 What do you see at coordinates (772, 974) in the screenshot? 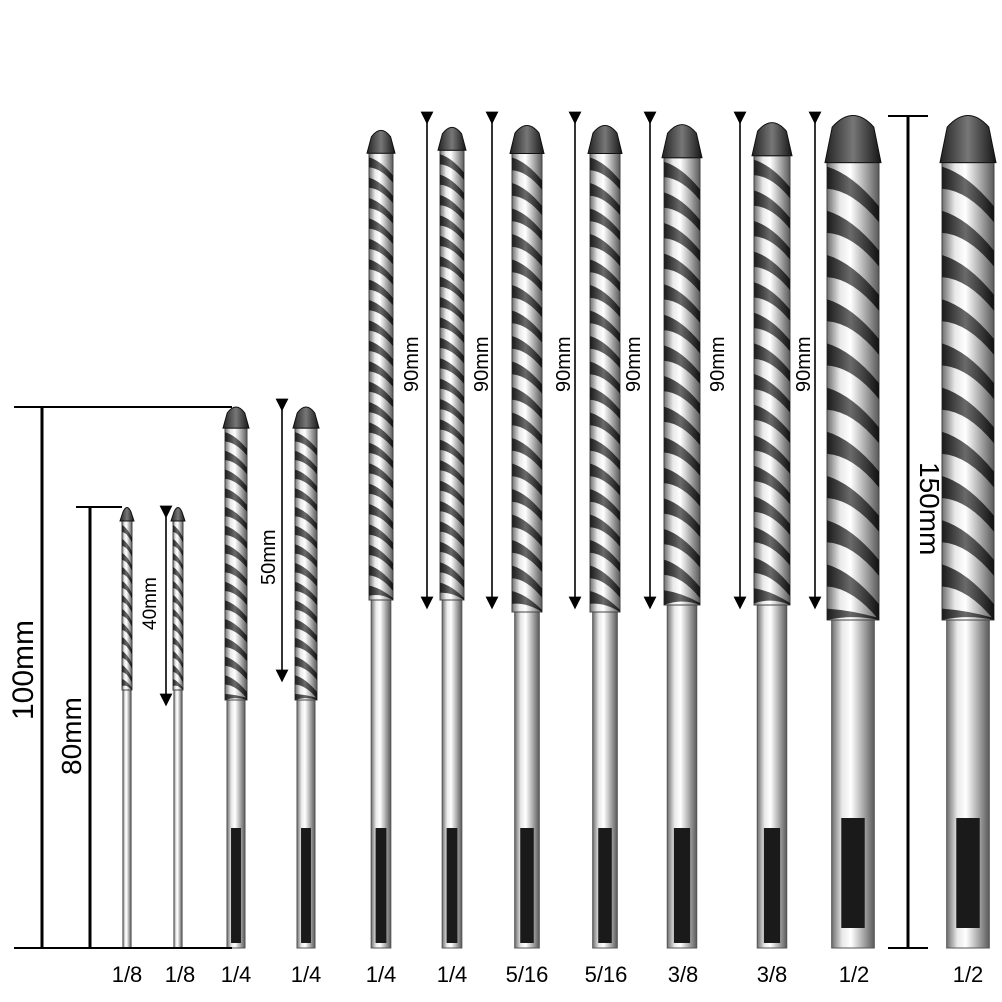
I see `bit-size-label-10: 3/8` at bounding box center [772, 974].